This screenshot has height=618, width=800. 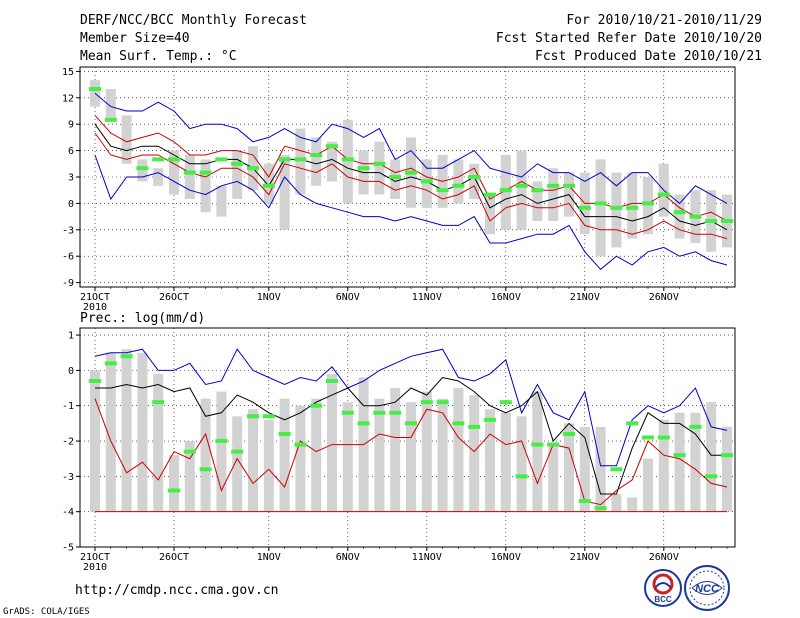 I want to click on precip-variable-label: Prec.: log(mm/d), so click(x=142, y=318).